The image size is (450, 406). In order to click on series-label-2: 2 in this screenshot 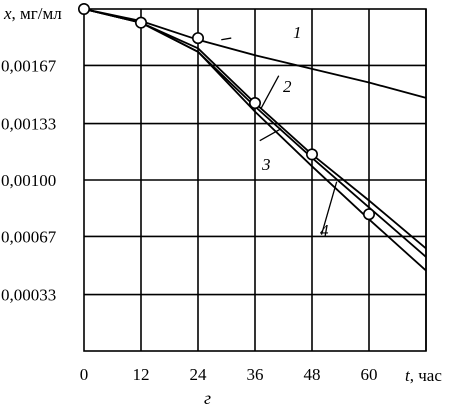, I will do `click(287, 86)`.